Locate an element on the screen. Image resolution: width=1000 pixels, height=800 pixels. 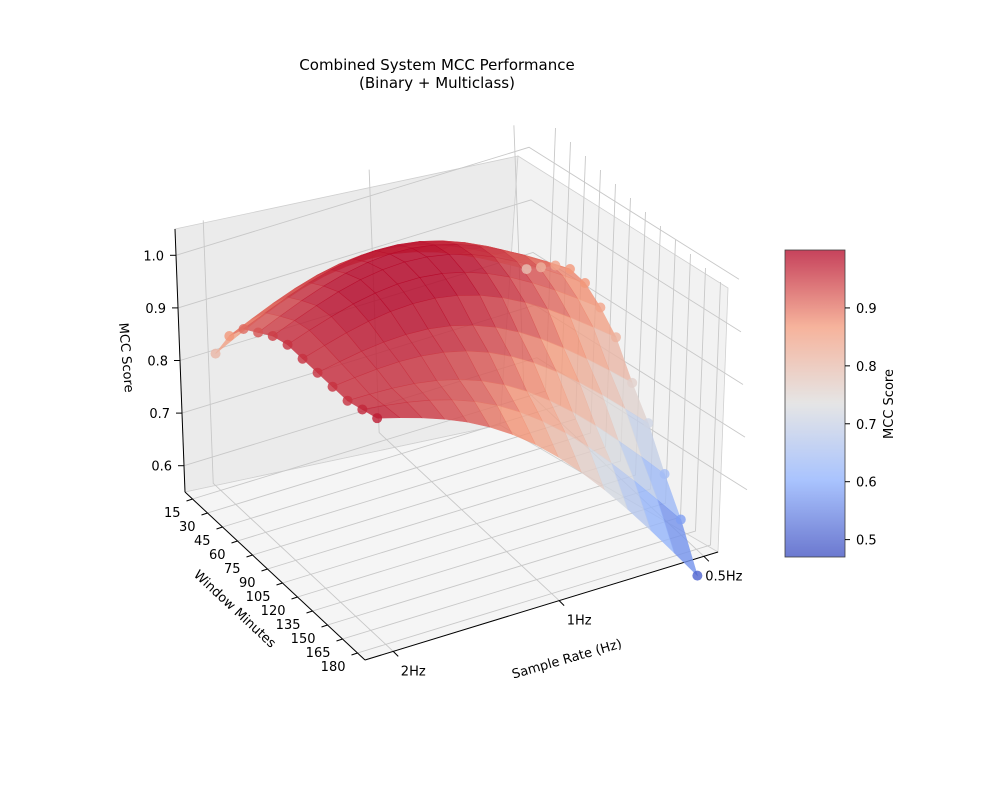
x-tick-label: 165 is located at coordinates (318, 653).